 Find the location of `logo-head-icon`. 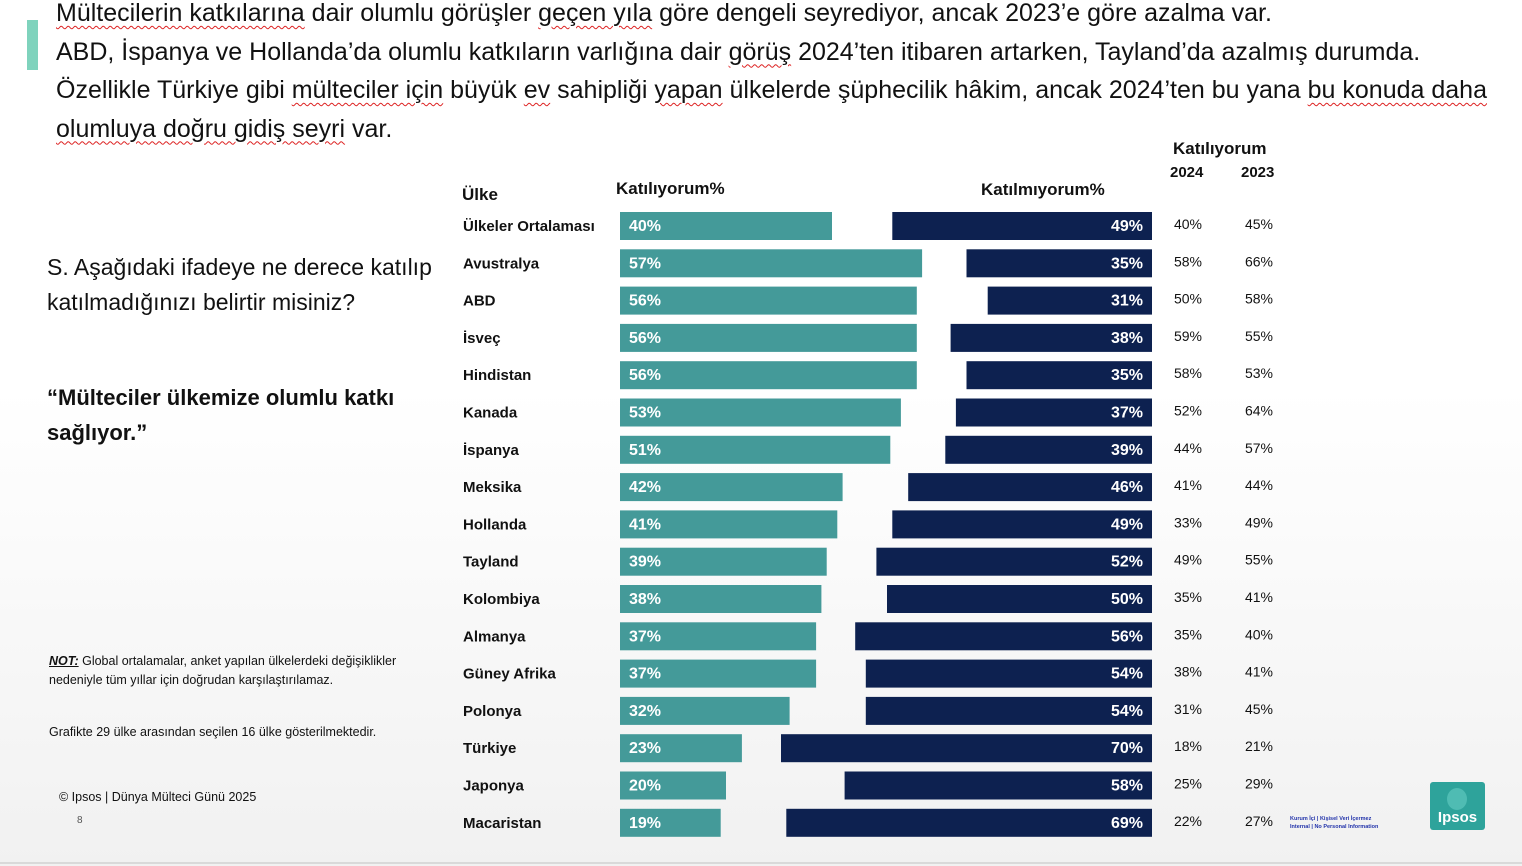

logo-head-icon is located at coordinates (1457, 799).